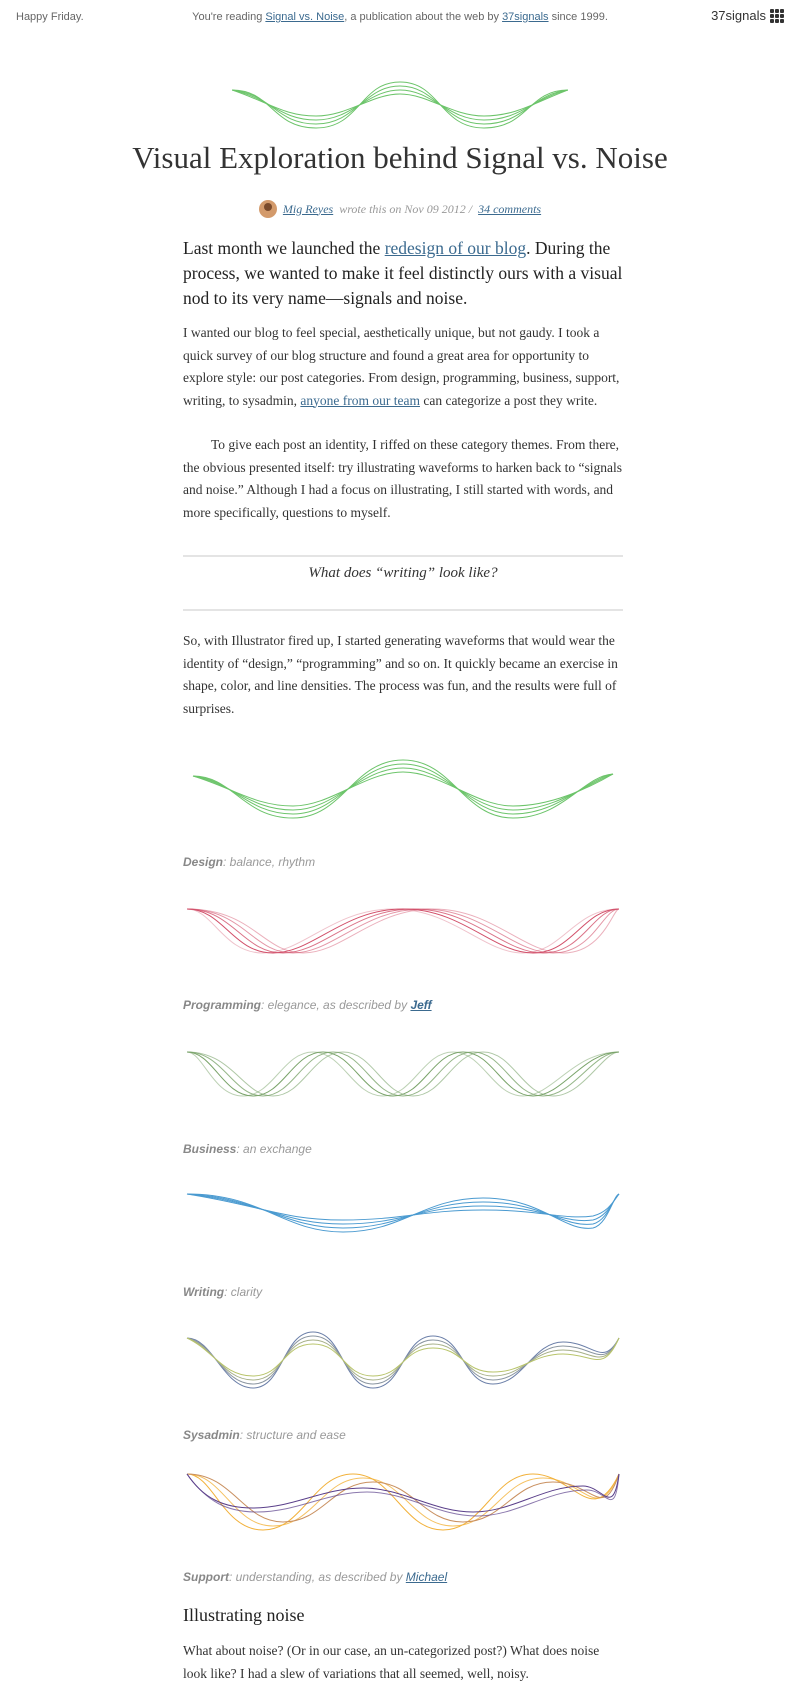  I want to click on reading-suffix: since 1999., so click(579, 17).